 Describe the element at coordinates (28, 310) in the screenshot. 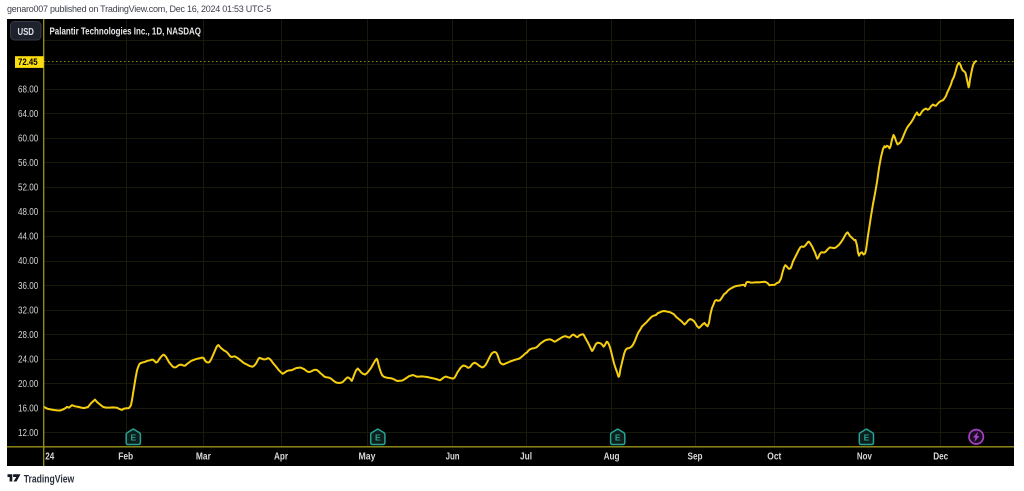

I see `svg-text: 32.00` at that location.